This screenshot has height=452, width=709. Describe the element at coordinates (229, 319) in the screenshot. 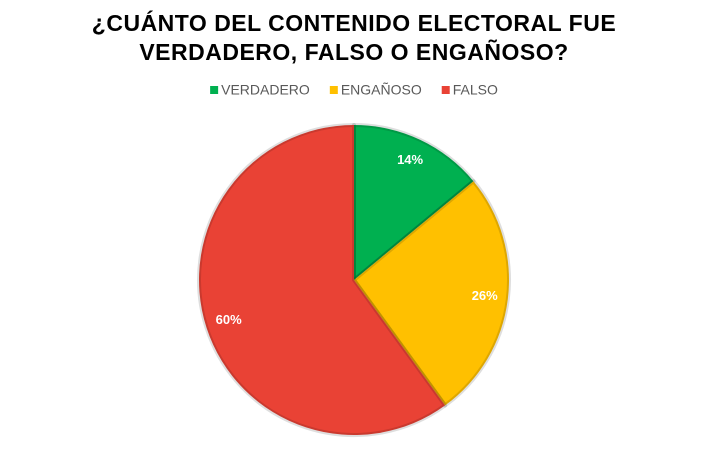

I see `value-label: 60%` at that location.